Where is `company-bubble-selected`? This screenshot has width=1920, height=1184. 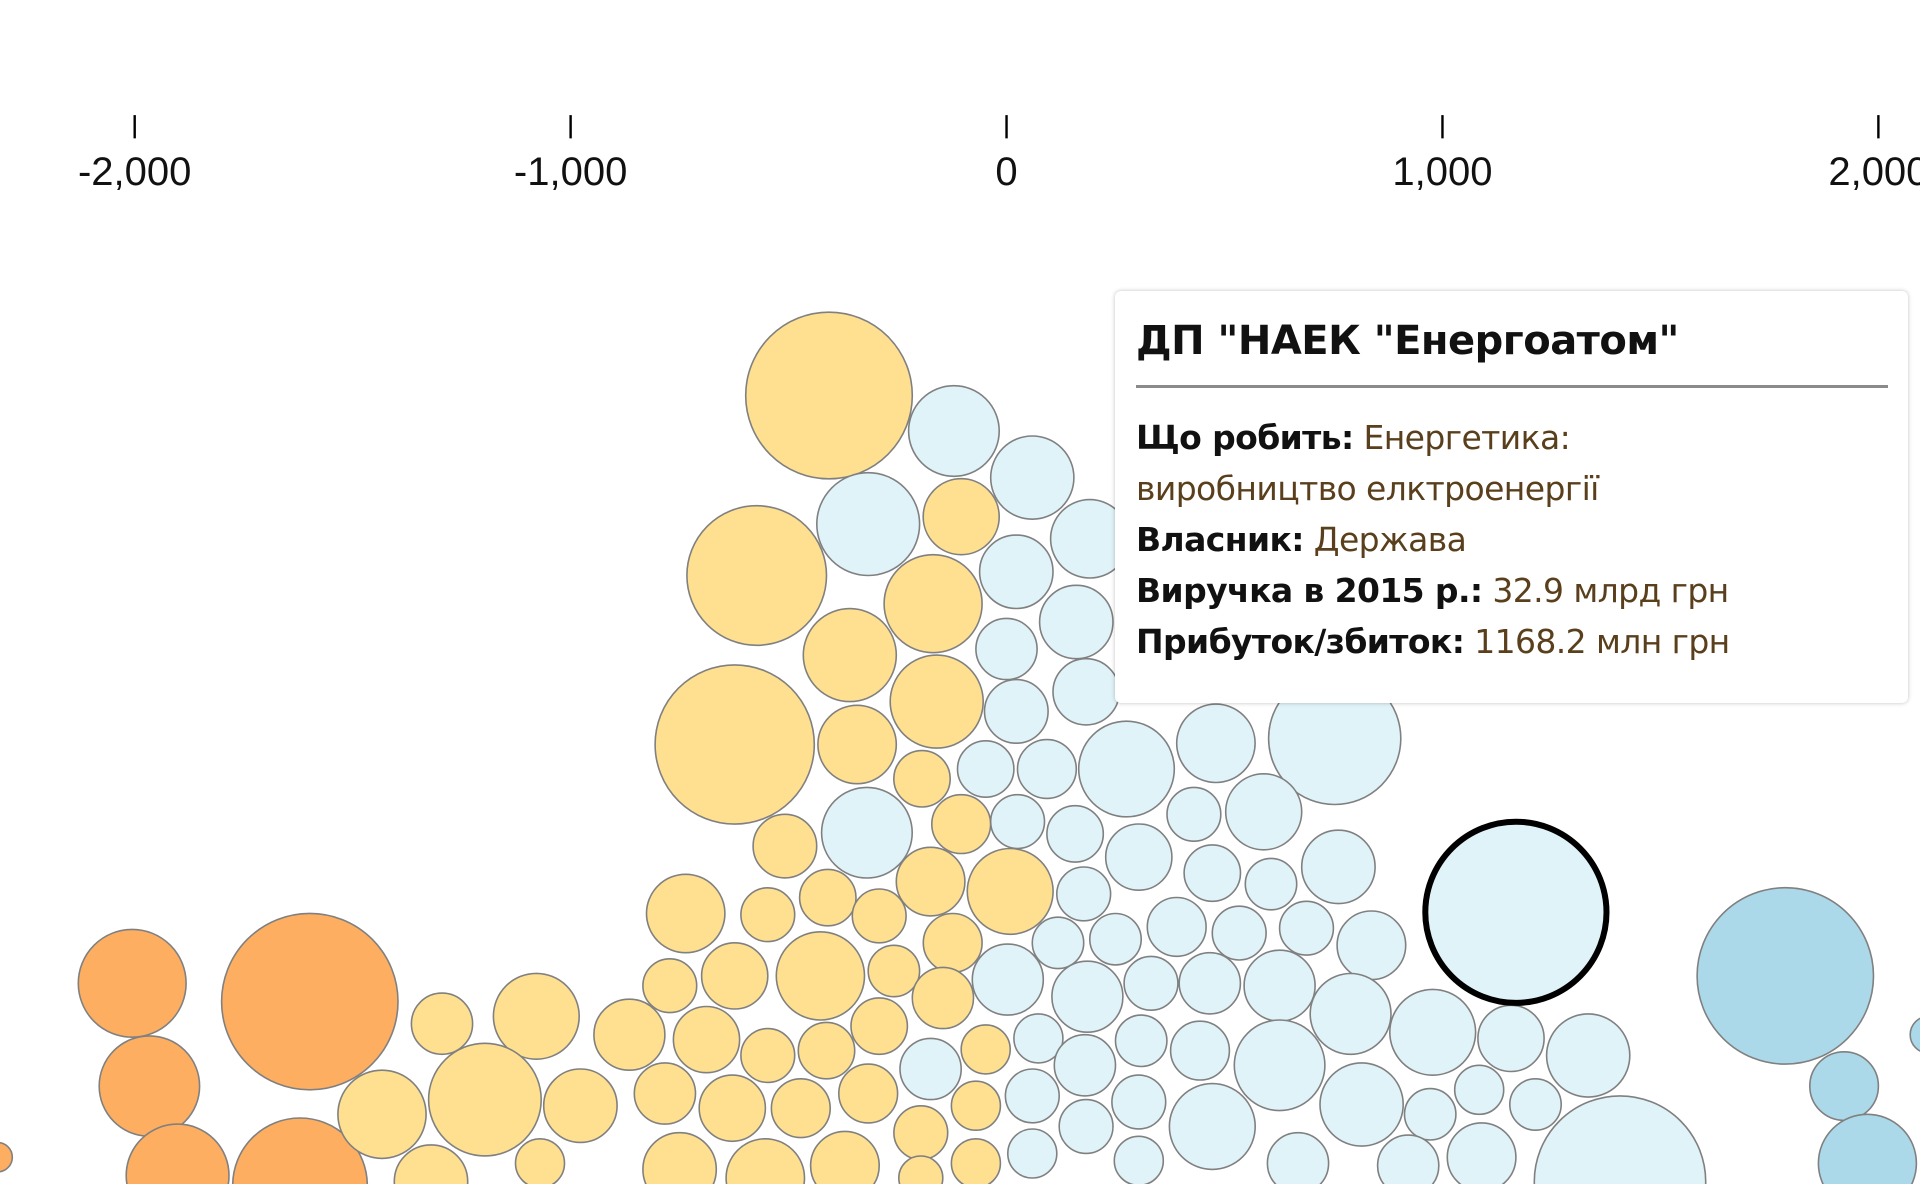 company-bubble-selected is located at coordinates (1516, 912).